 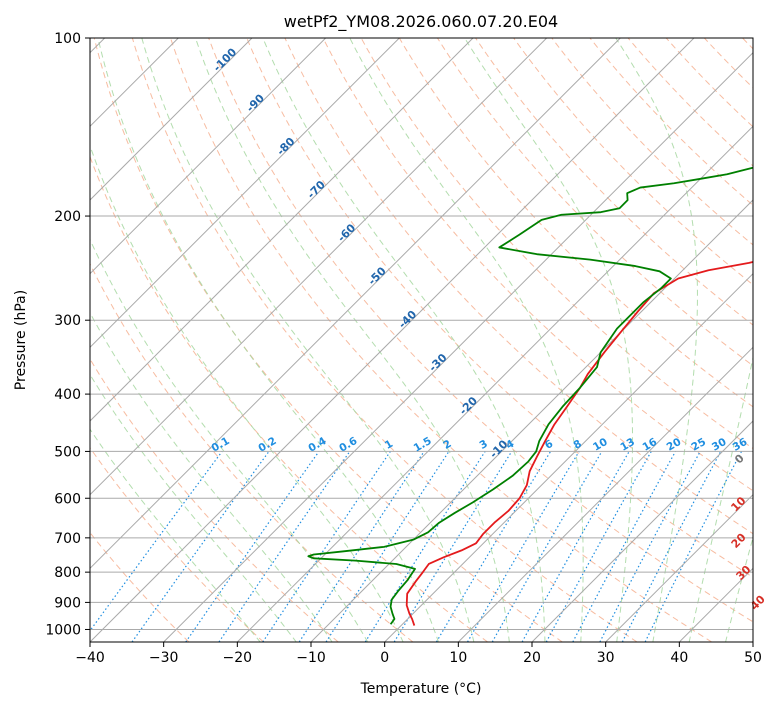 I want to click on x-tick-label: −10, so click(x=311, y=658).